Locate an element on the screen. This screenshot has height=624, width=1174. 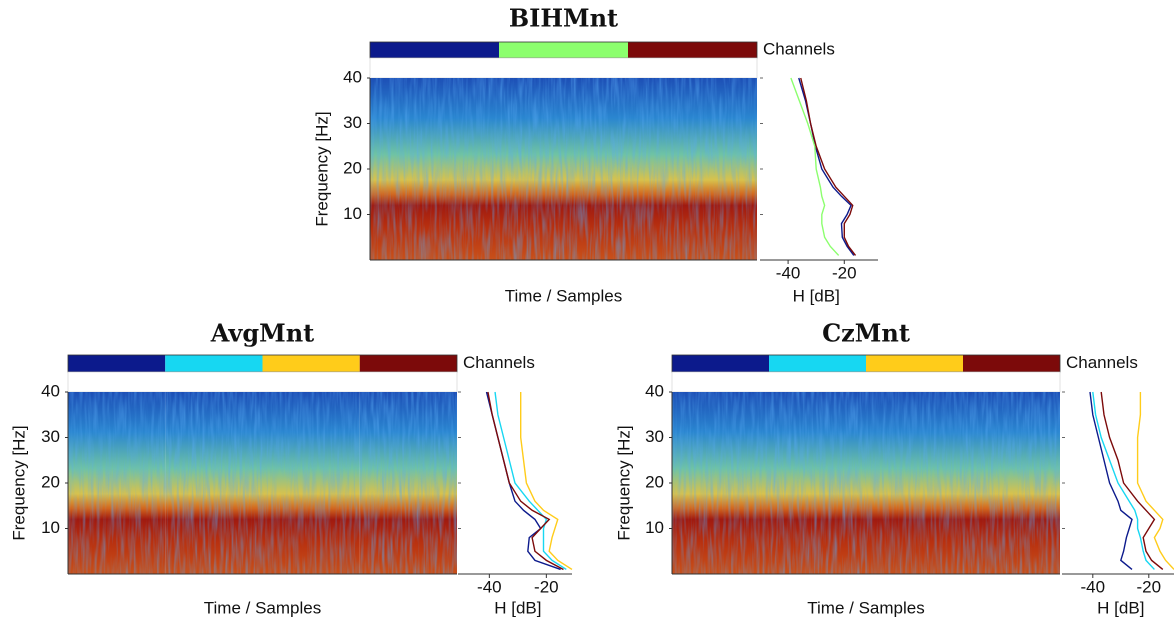
panel-title: AvgMnt is located at coordinates (262, 333).